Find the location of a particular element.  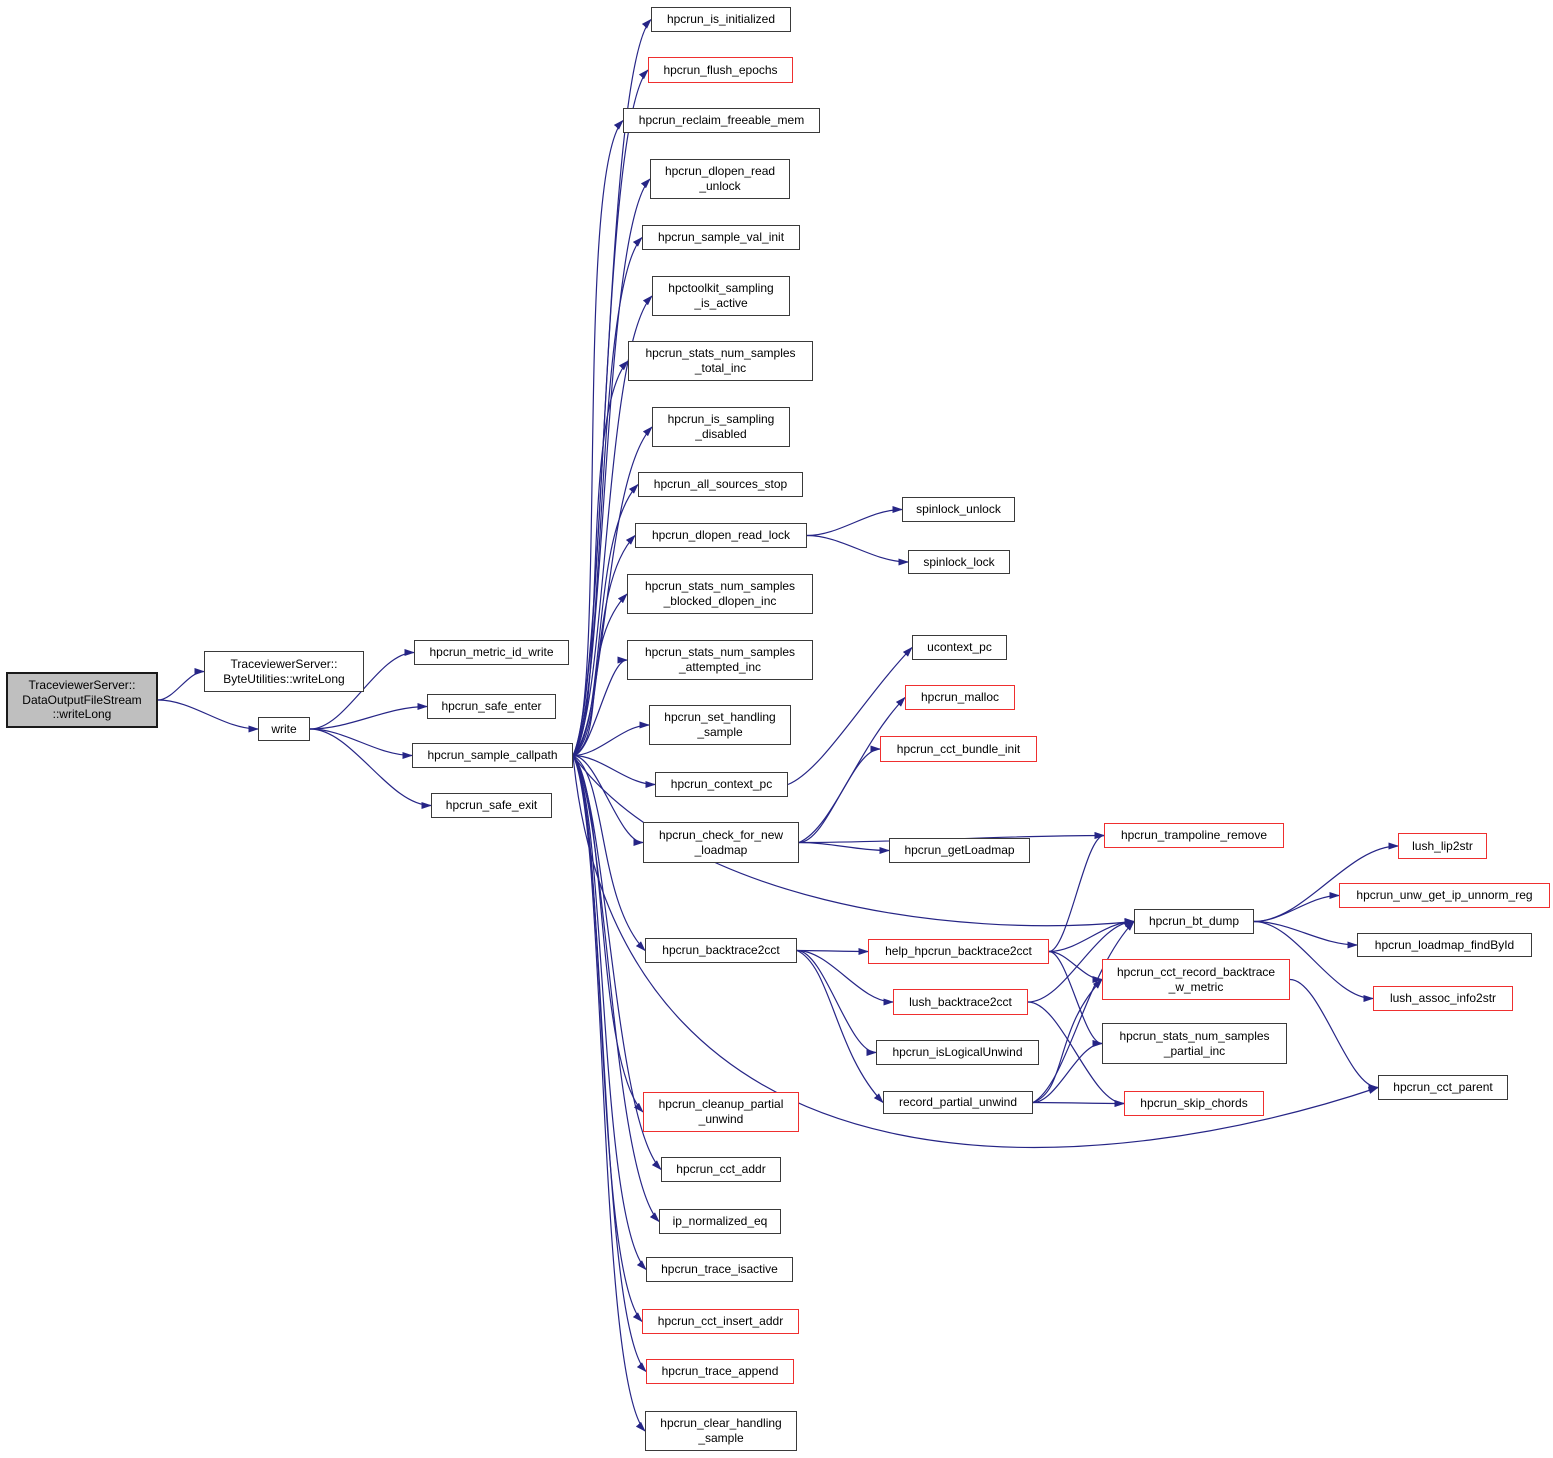

graph-node-reclaim_freeable_mem: hpcrun_reclaim_freeable_mem is located at coordinates (721, 120).